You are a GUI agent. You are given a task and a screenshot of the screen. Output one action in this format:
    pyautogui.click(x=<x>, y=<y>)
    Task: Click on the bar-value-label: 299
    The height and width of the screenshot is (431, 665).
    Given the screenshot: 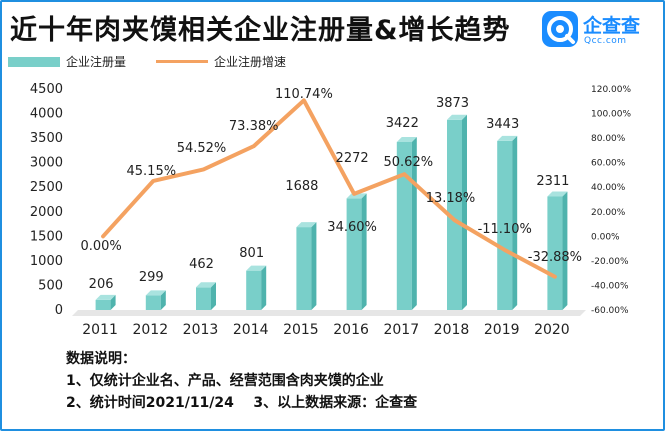 What is the action you would take?
    pyautogui.click(x=151, y=277)
    